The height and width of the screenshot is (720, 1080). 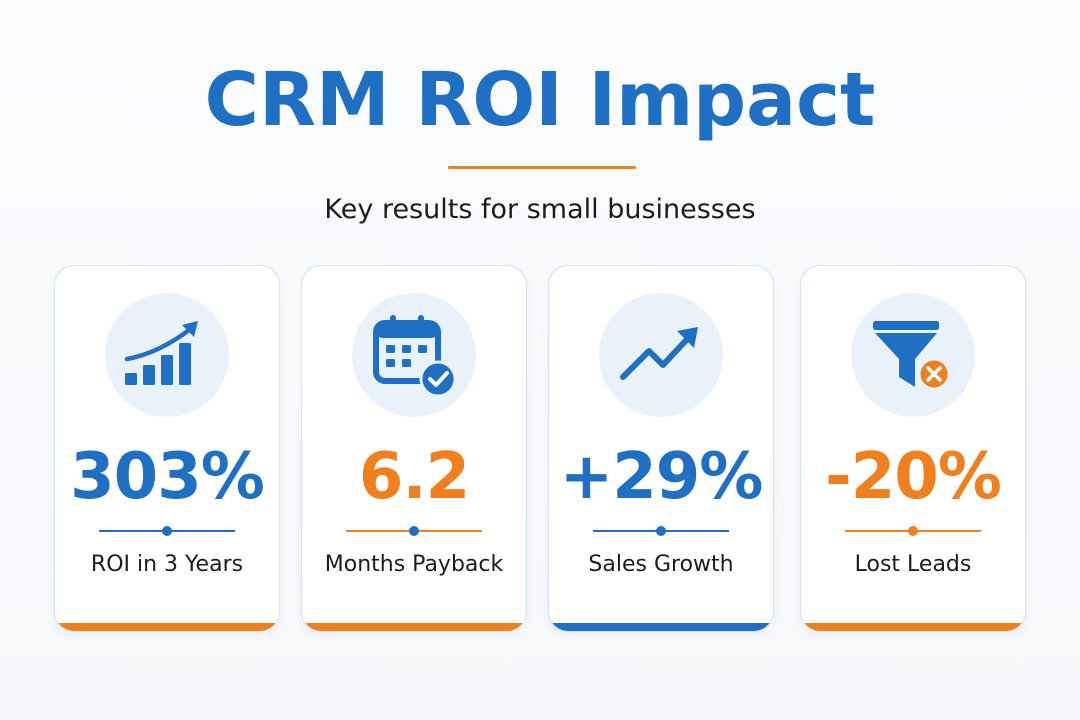 I want to click on stat-label: Lost Leads, so click(x=913, y=564).